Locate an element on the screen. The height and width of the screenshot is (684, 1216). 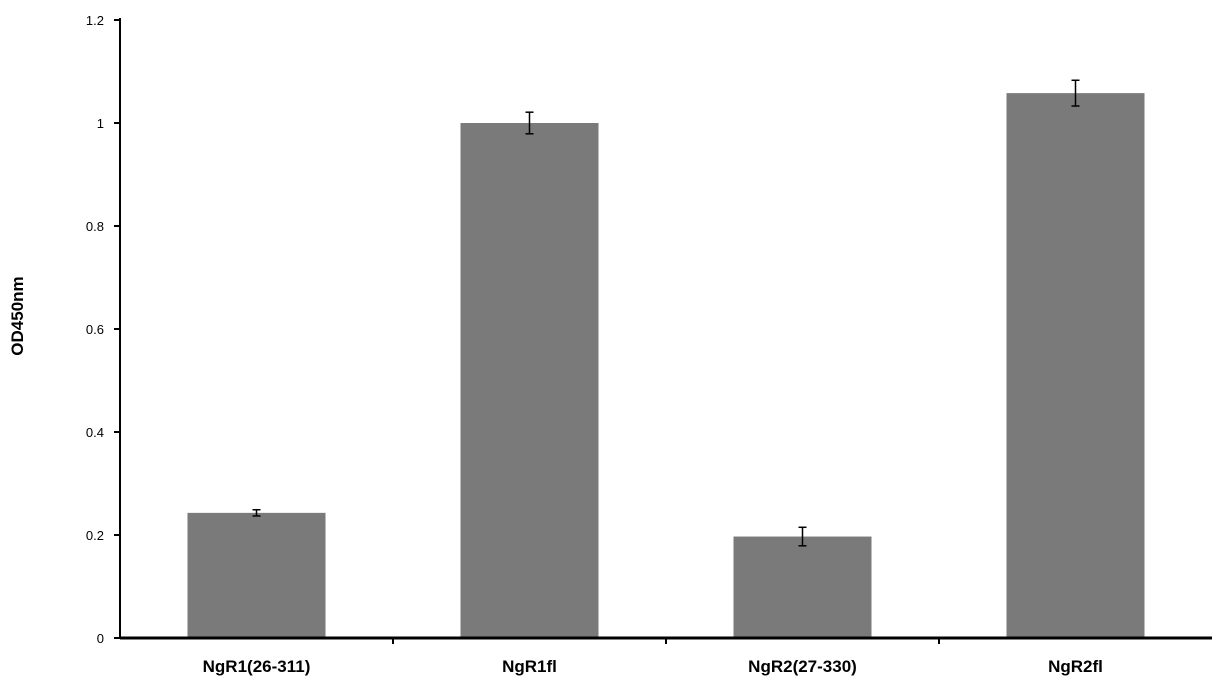
y-tick-label: 0.6 is located at coordinates (95, 329).